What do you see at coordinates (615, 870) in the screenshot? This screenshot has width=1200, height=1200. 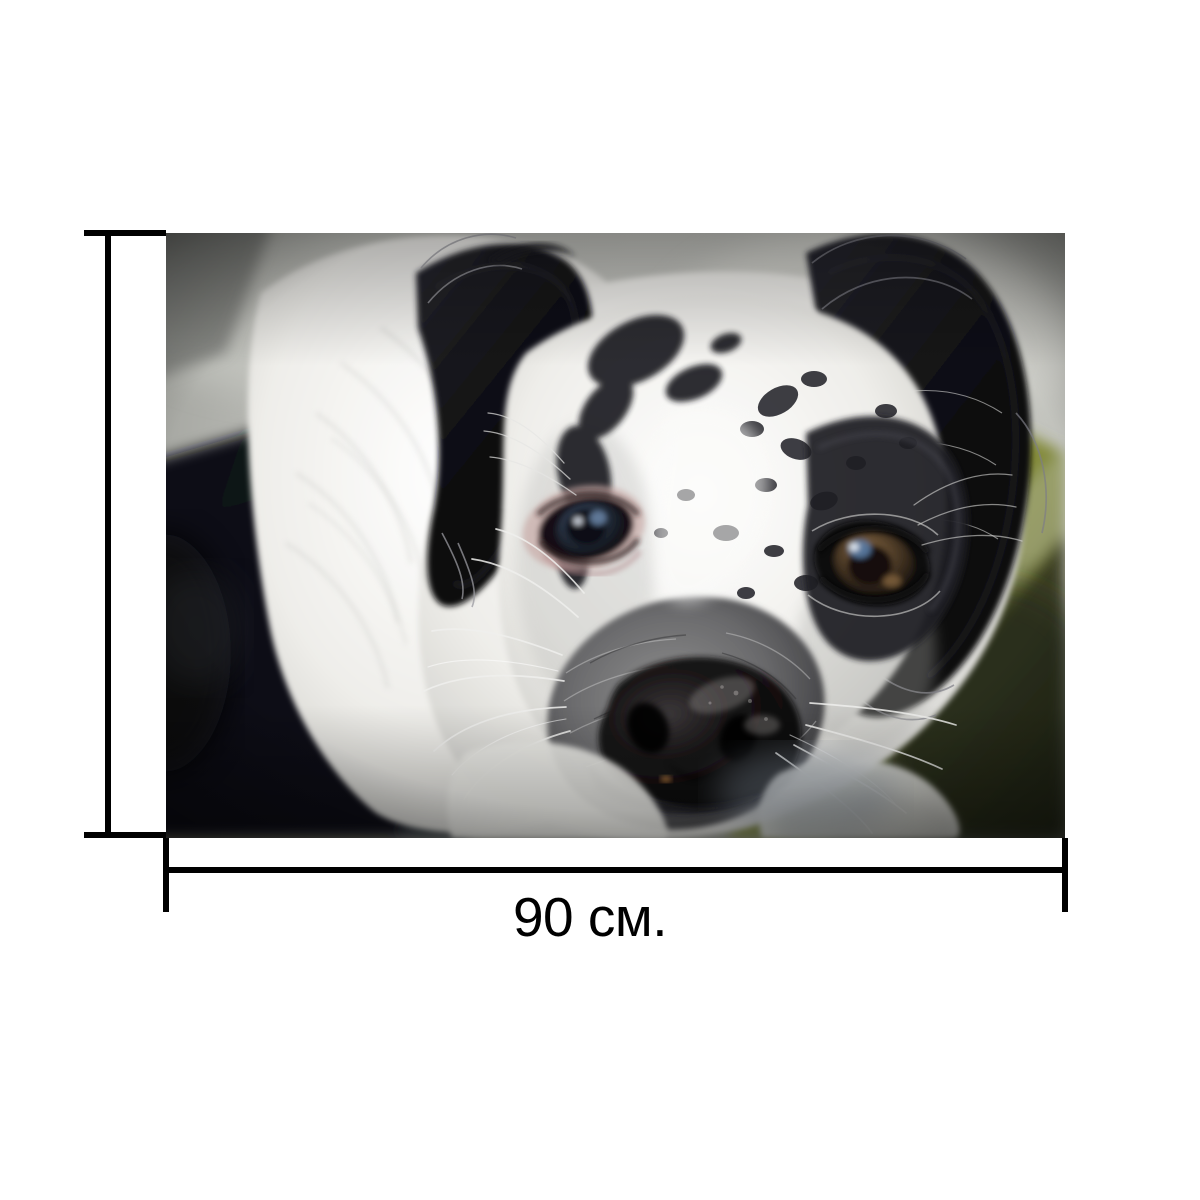 I see `width-dimension-line` at bounding box center [615, 870].